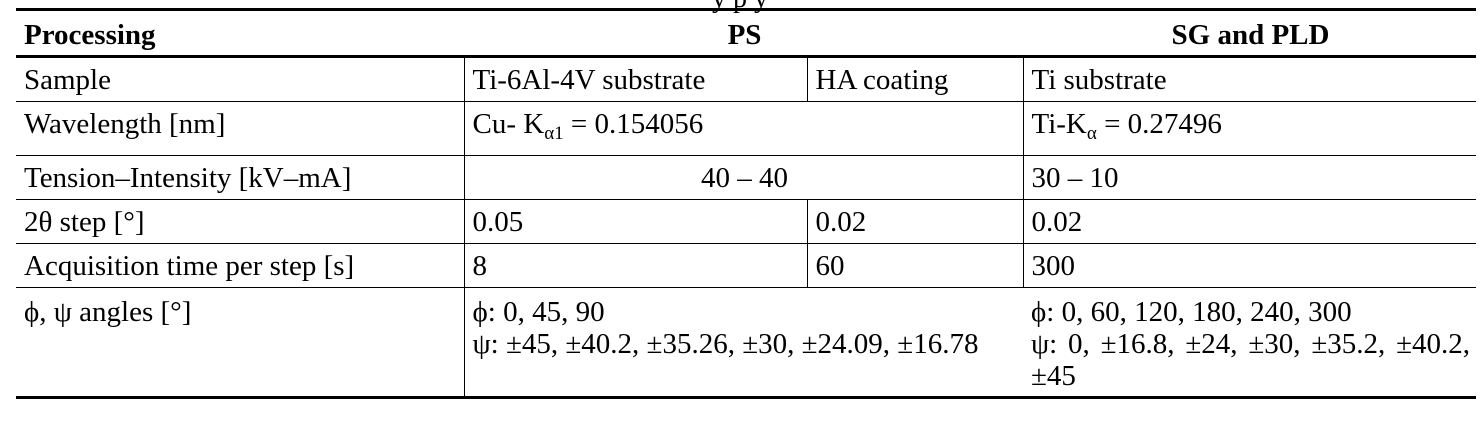 This screenshot has width=1480, height=432. I want to click on cell-ps-wavelength: Cu- Kα1 = 0.154056, so click(744, 128).